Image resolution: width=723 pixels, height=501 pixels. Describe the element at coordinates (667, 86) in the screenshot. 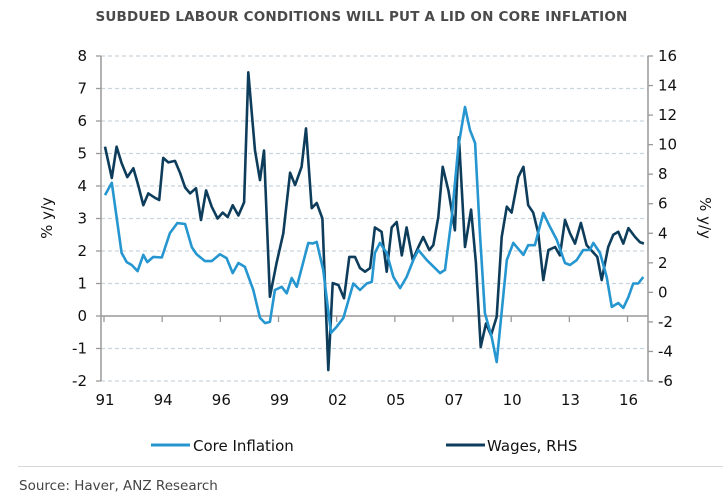

I see `y2-tick-label: 14` at that location.